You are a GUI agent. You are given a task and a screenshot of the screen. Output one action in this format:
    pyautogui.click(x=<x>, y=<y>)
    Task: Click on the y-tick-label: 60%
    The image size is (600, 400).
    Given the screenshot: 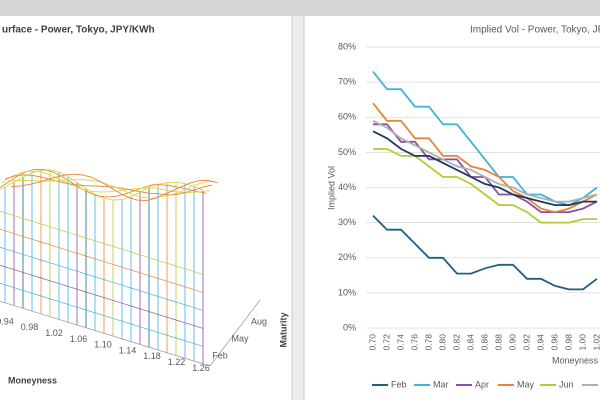 What is the action you would take?
    pyautogui.click(x=347, y=117)
    